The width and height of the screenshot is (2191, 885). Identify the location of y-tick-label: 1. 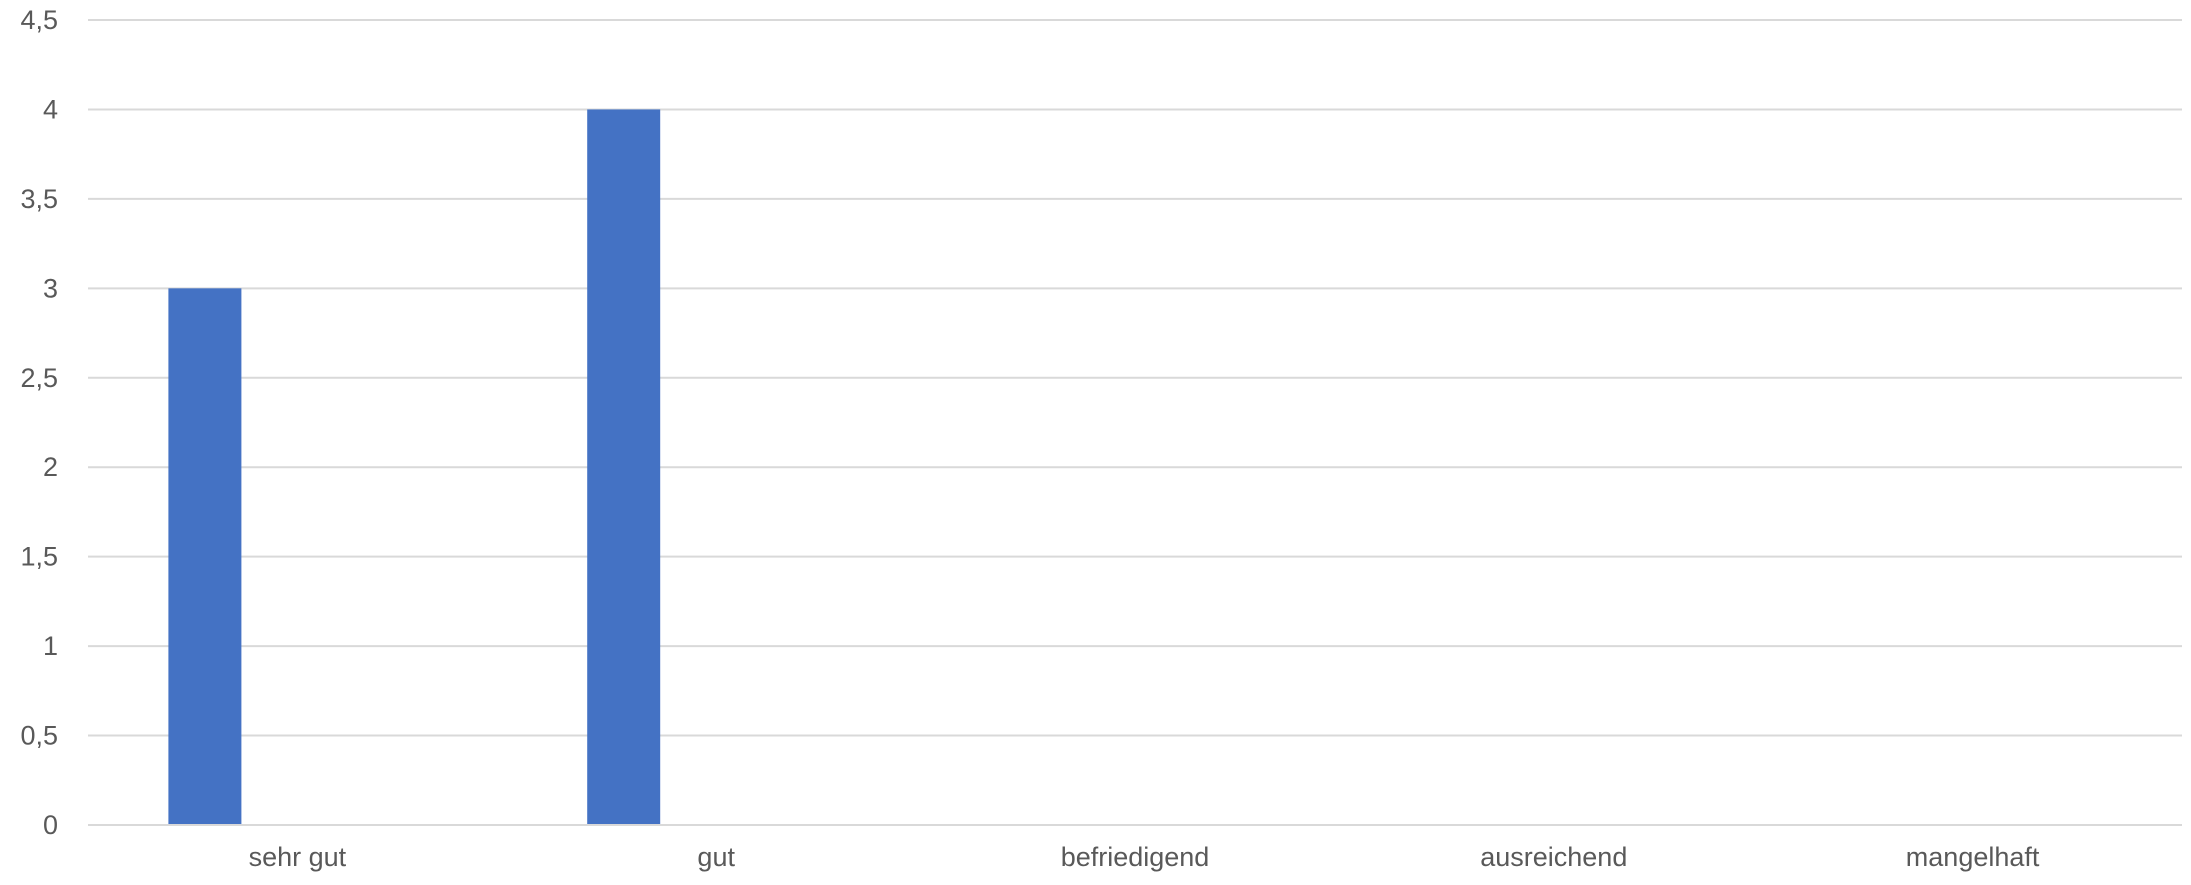
(50, 646).